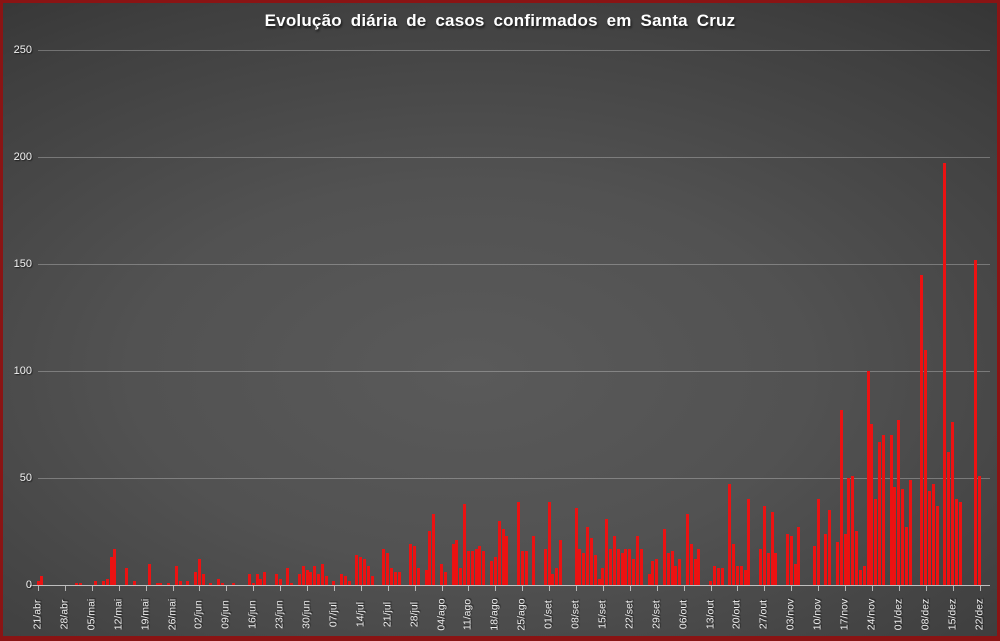 Image resolution: width=1000 pixels, height=641 pixels. What do you see at coordinates (22, 263) in the screenshot?
I see `y-tick-label: 150` at bounding box center [22, 263].